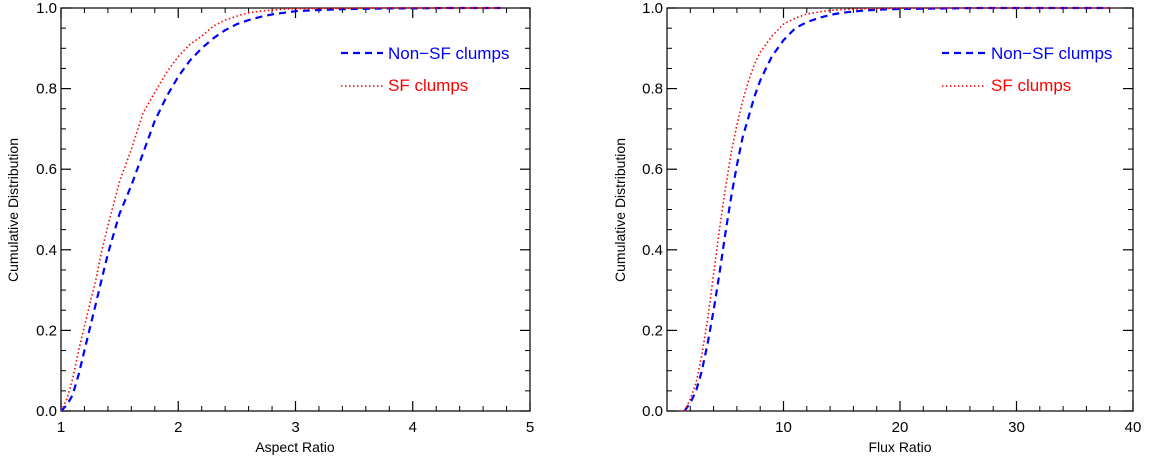 Image resolution: width=1153 pixels, height=458 pixels. I want to click on x-axis-title: Aspect Ratio, so click(295, 447).